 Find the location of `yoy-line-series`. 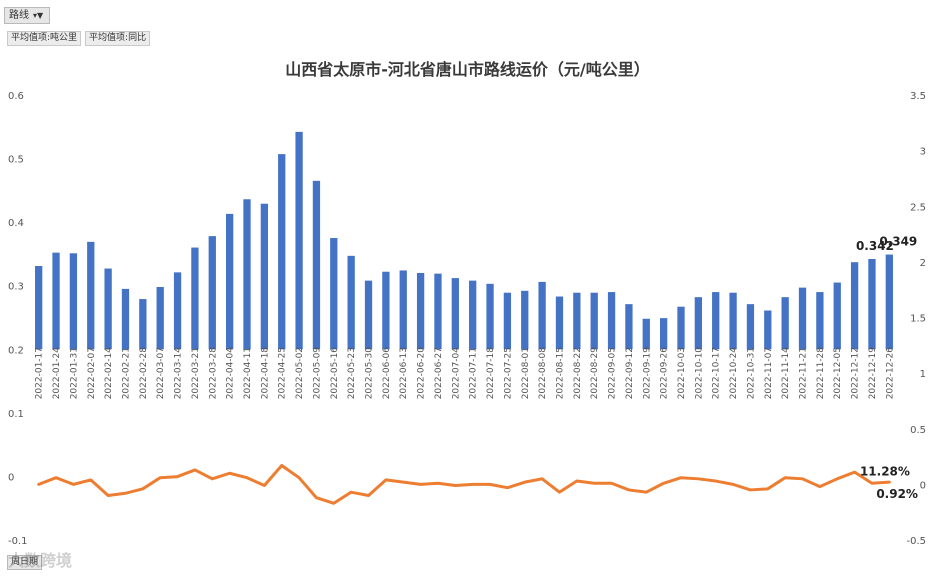

yoy-line-series is located at coordinates (464, 484).